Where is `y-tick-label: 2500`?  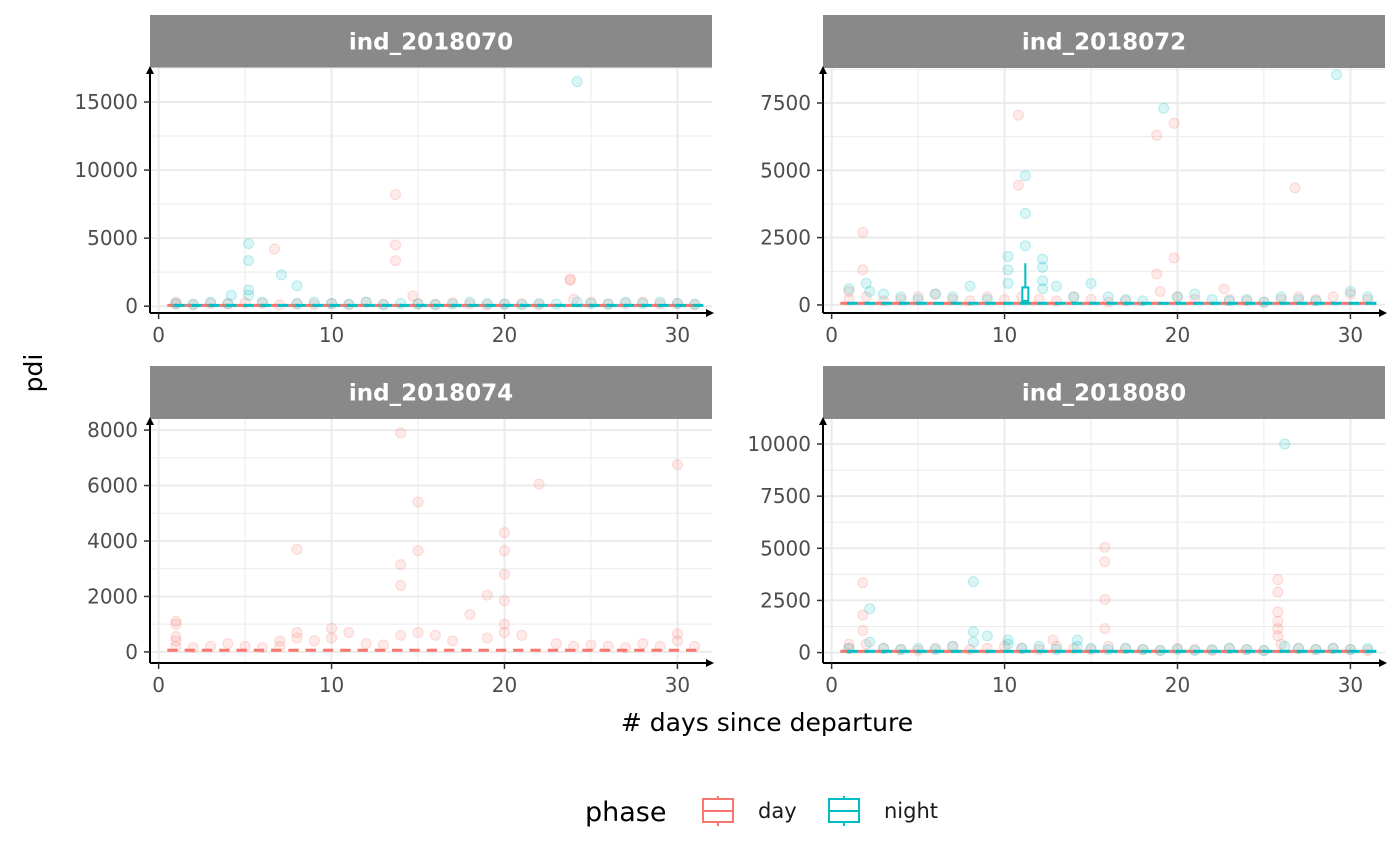 y-tick-label: 2500 is located at coordinates (785, 238).